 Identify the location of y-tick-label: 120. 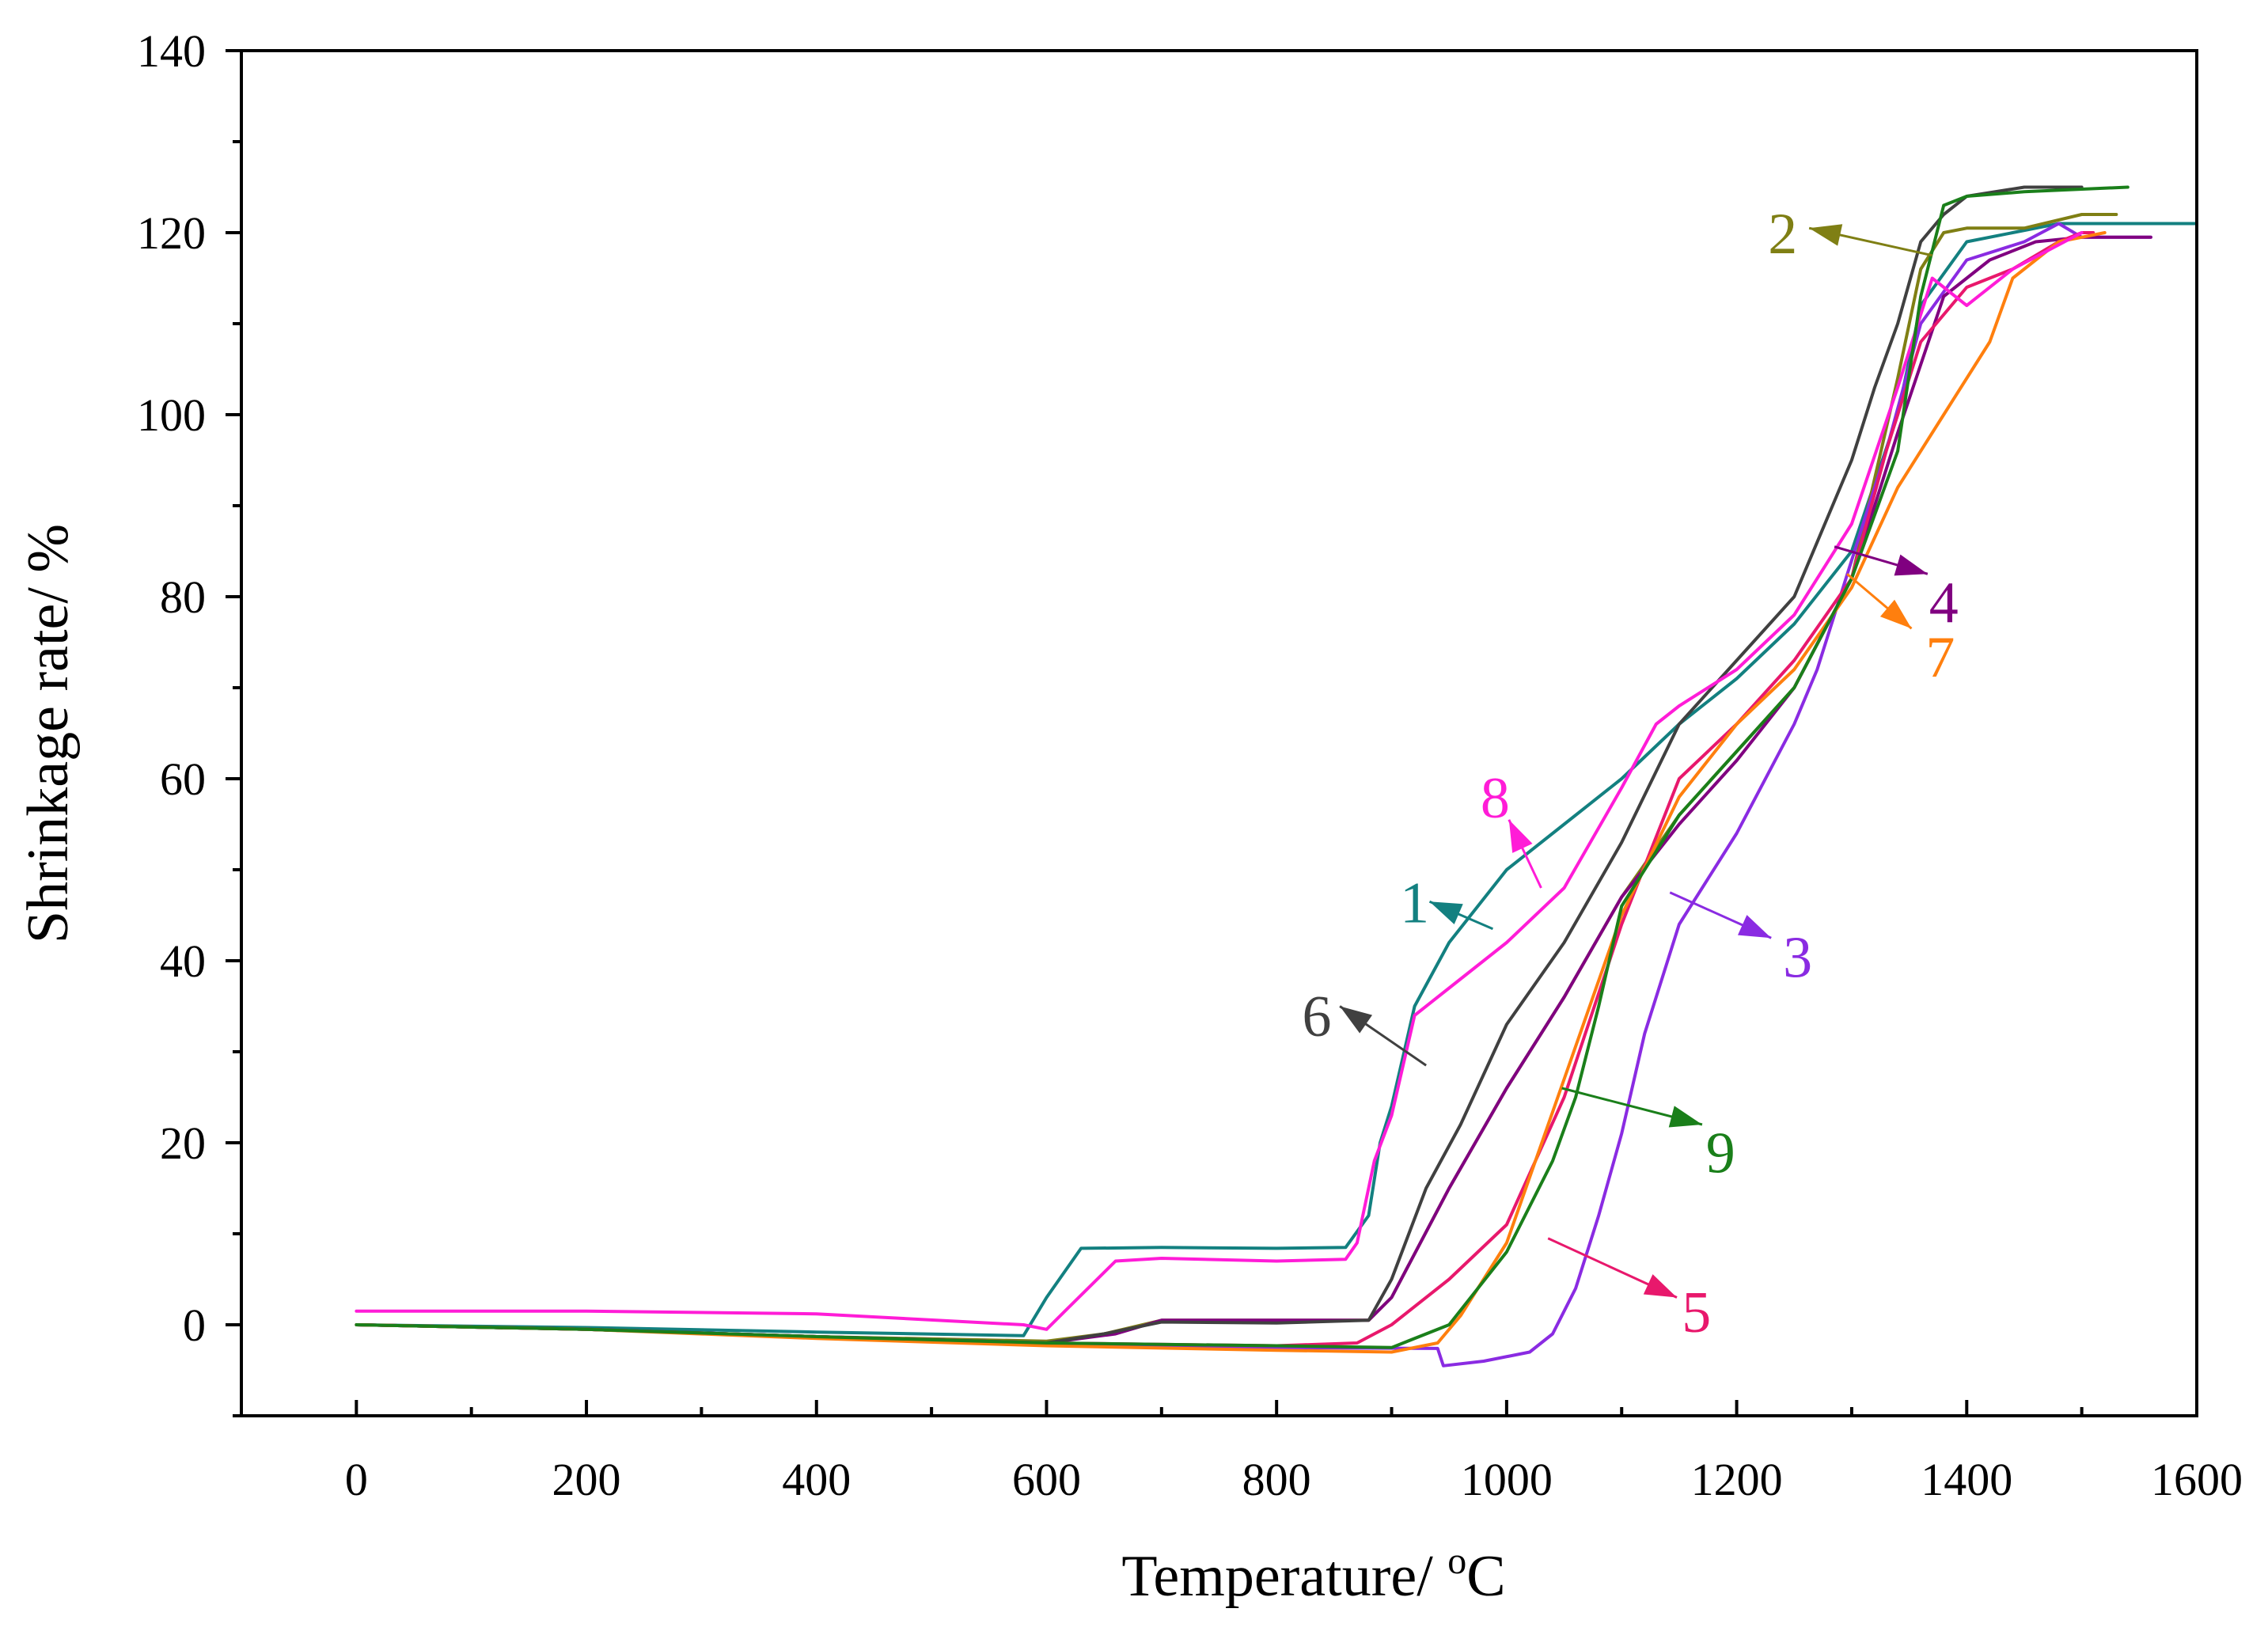
(171, 233).